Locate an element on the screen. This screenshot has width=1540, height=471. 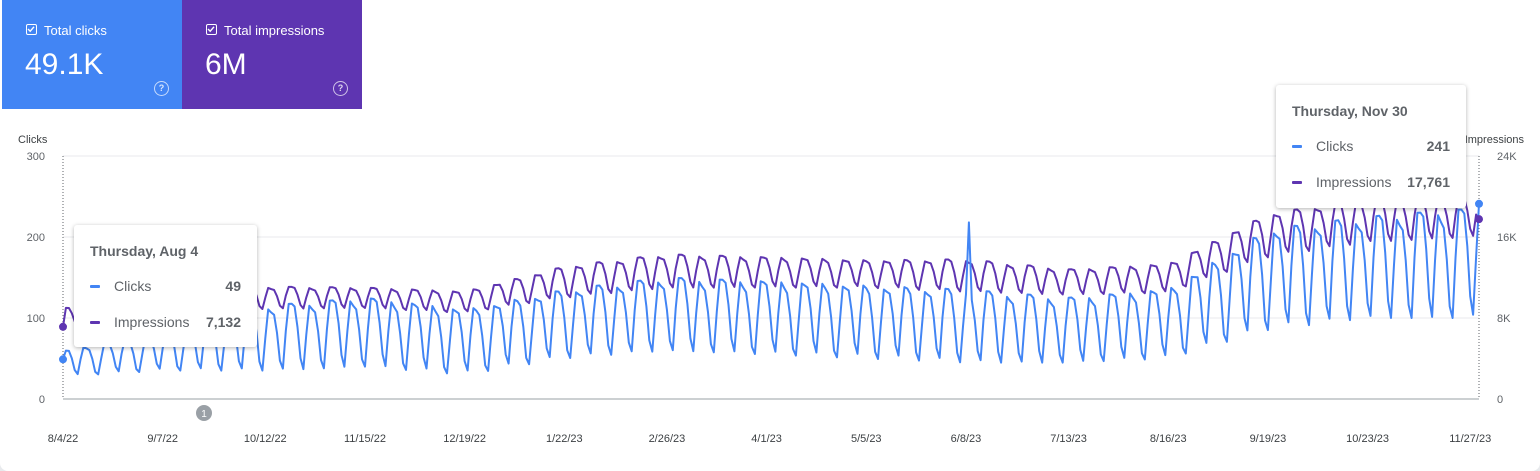
x-tick-label: 2/26/23 is located at coordinates (667, 439).